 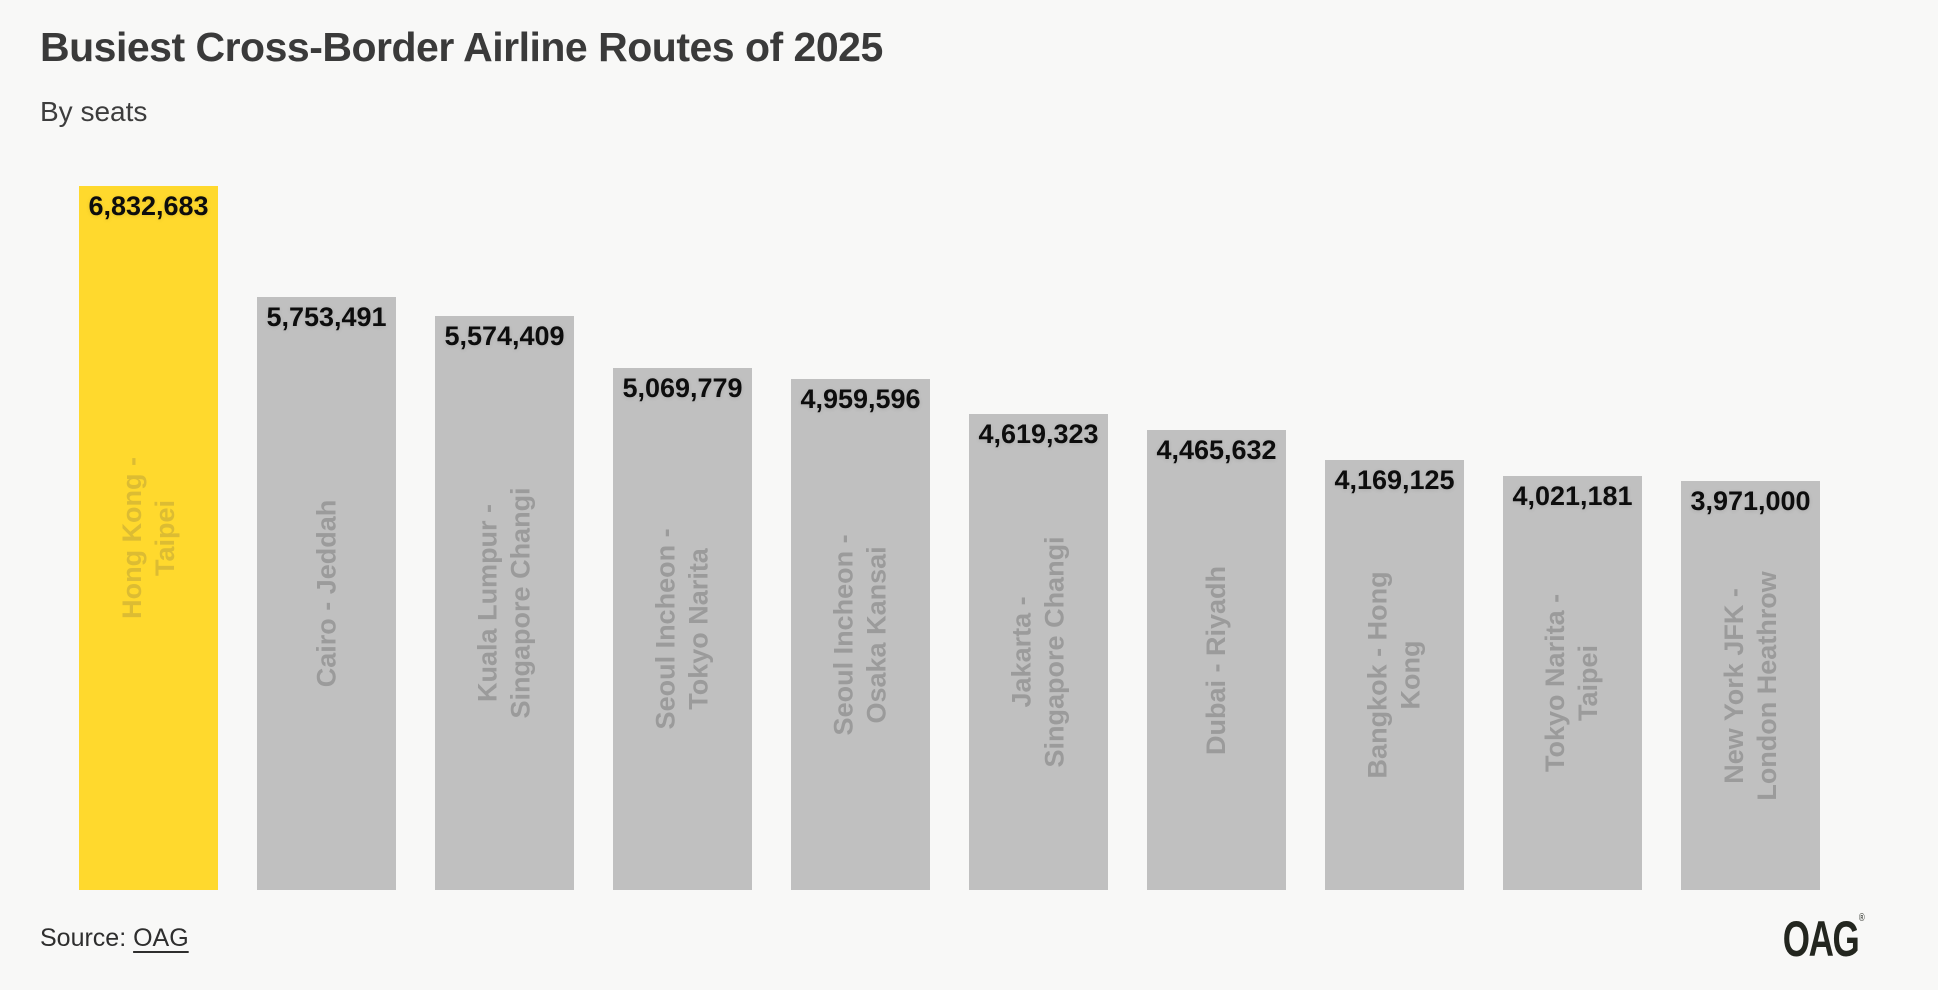 I want to click on bar-category-label: Kuala Lumpur - Singapore Changi, so click(x=504, y=603).